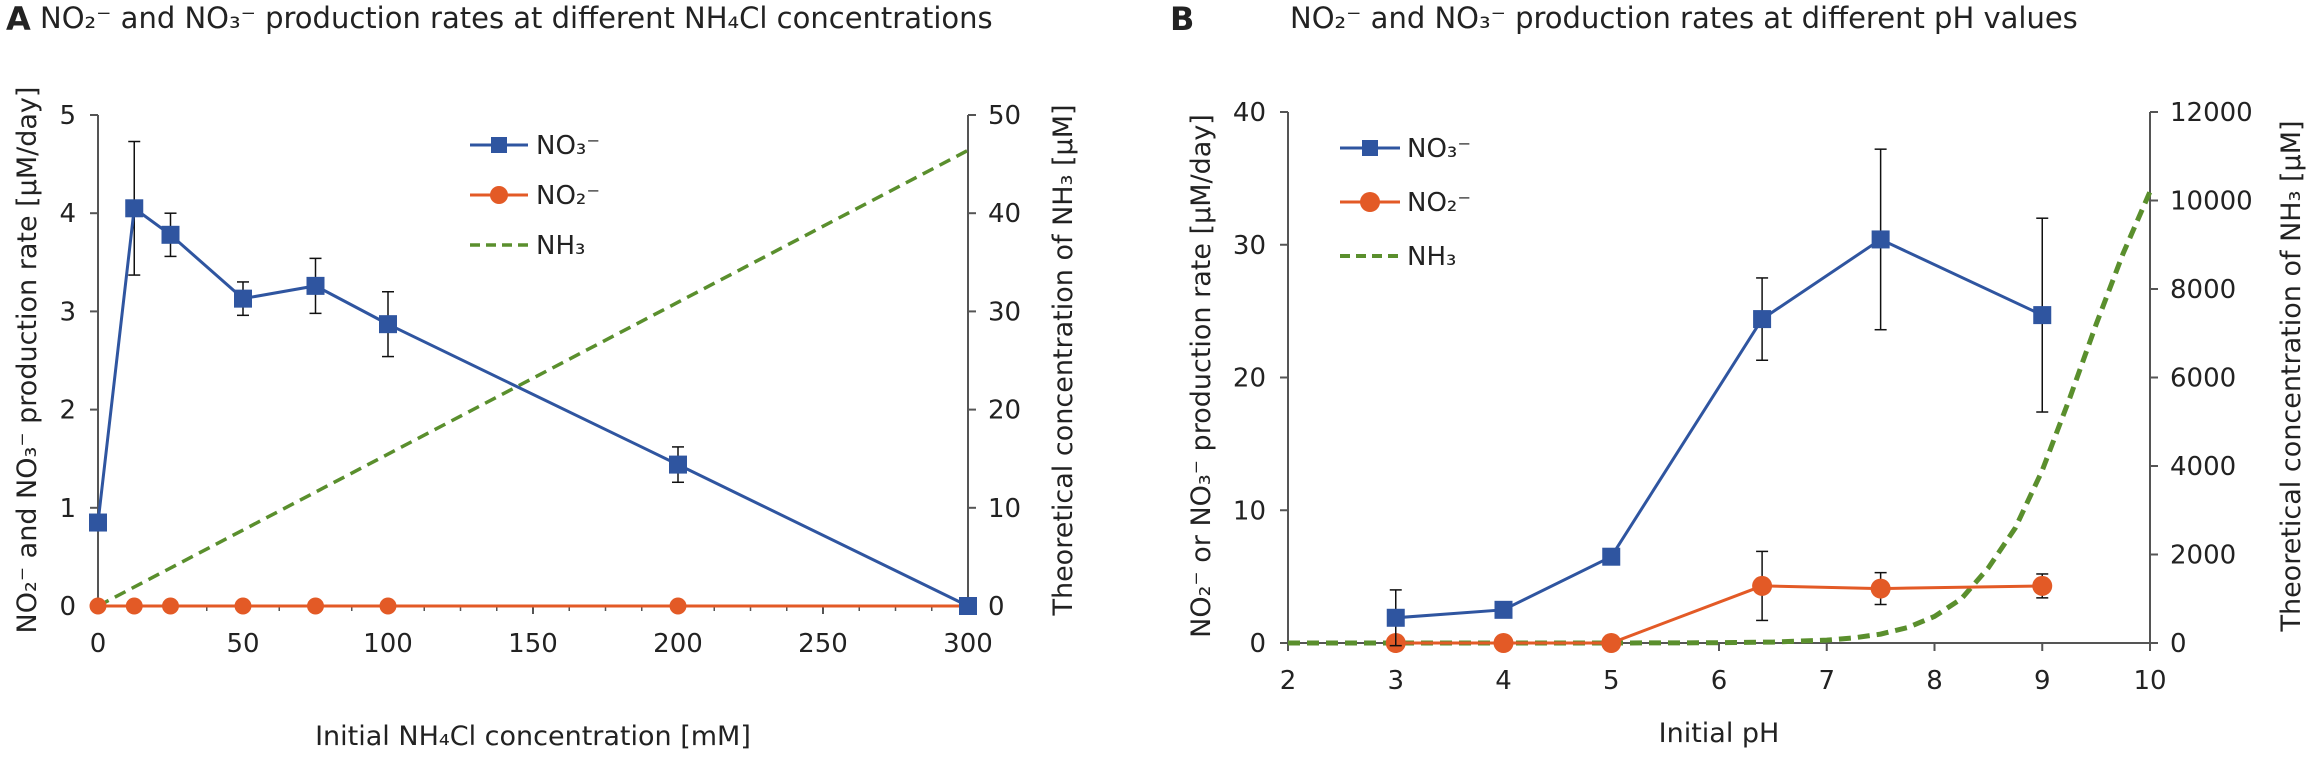 The width and height of the screenshot is (2311, 758). Describe the element at coordinates (1004, 214) in the screenshot. I see `panel-a-y2-tick-label: 40` at that location.